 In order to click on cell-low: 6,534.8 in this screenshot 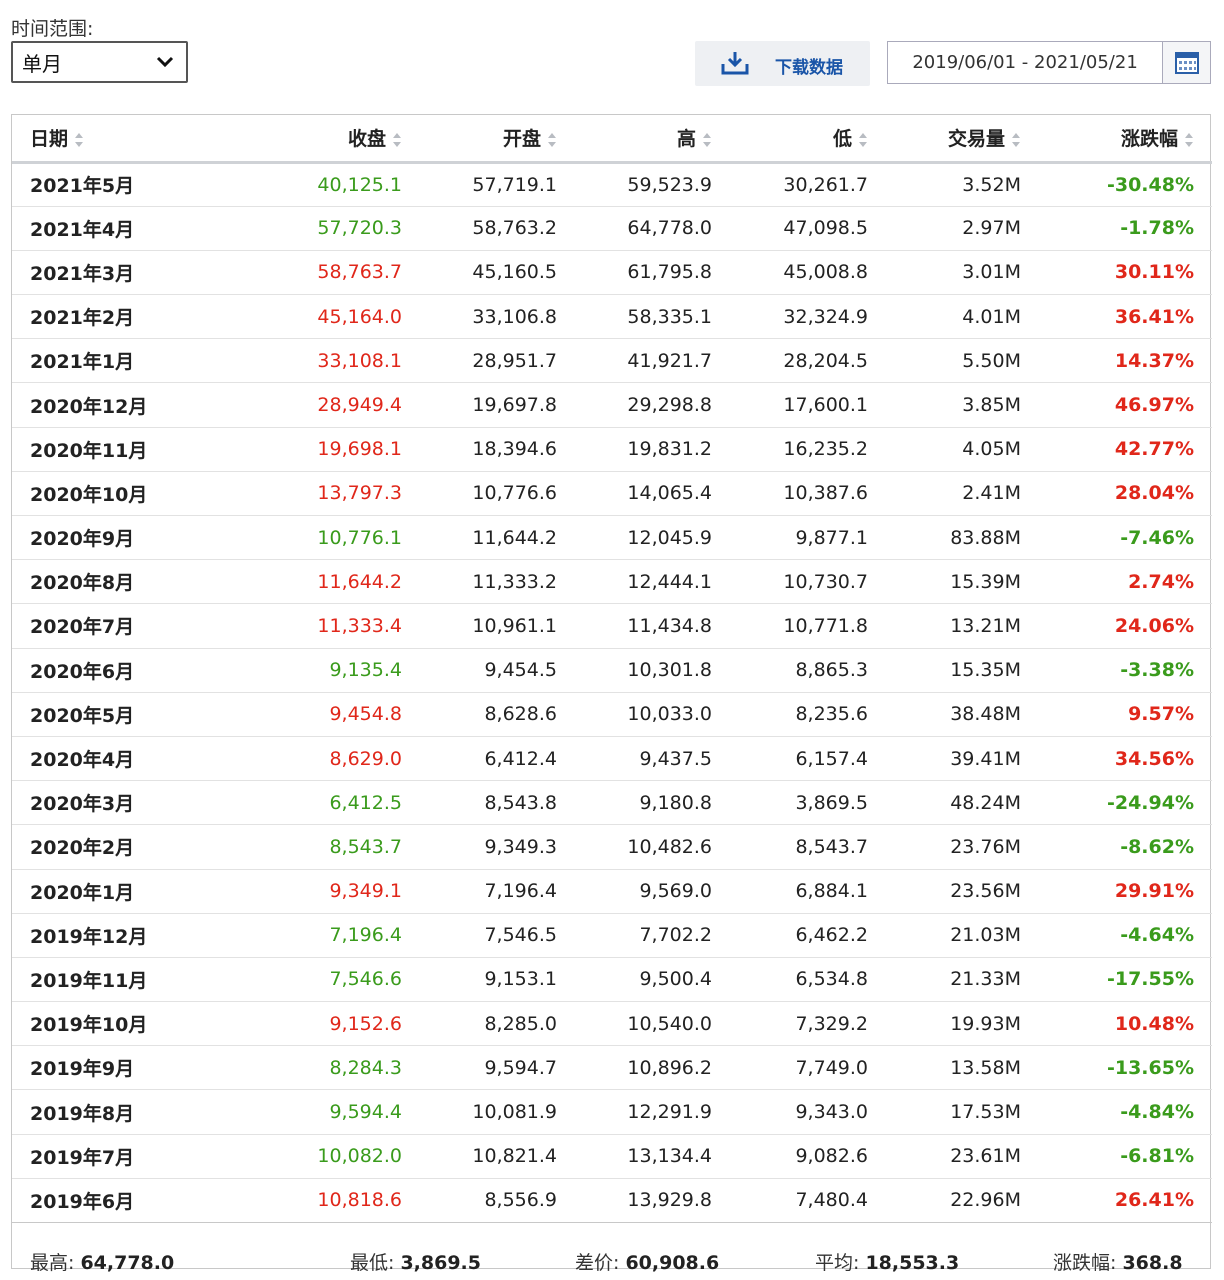, I will do `click(808, 980)`.